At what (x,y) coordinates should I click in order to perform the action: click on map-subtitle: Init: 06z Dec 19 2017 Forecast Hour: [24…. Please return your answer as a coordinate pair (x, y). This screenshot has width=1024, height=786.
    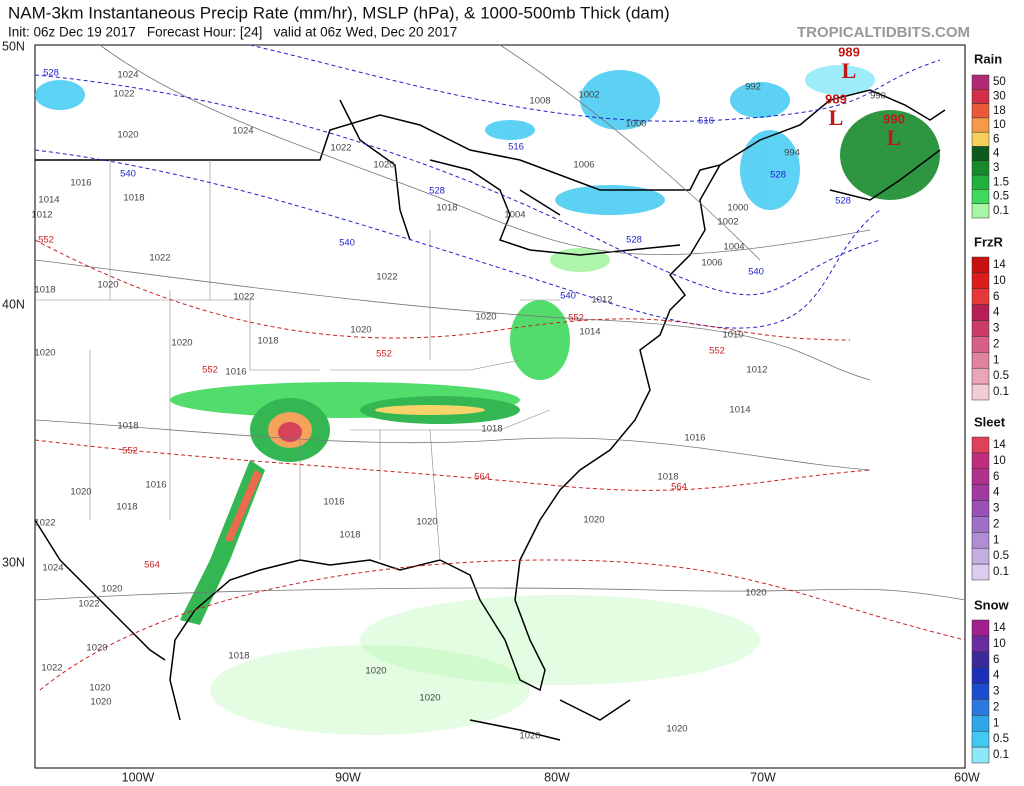
    Looking at the image, I should click on (232, 32).